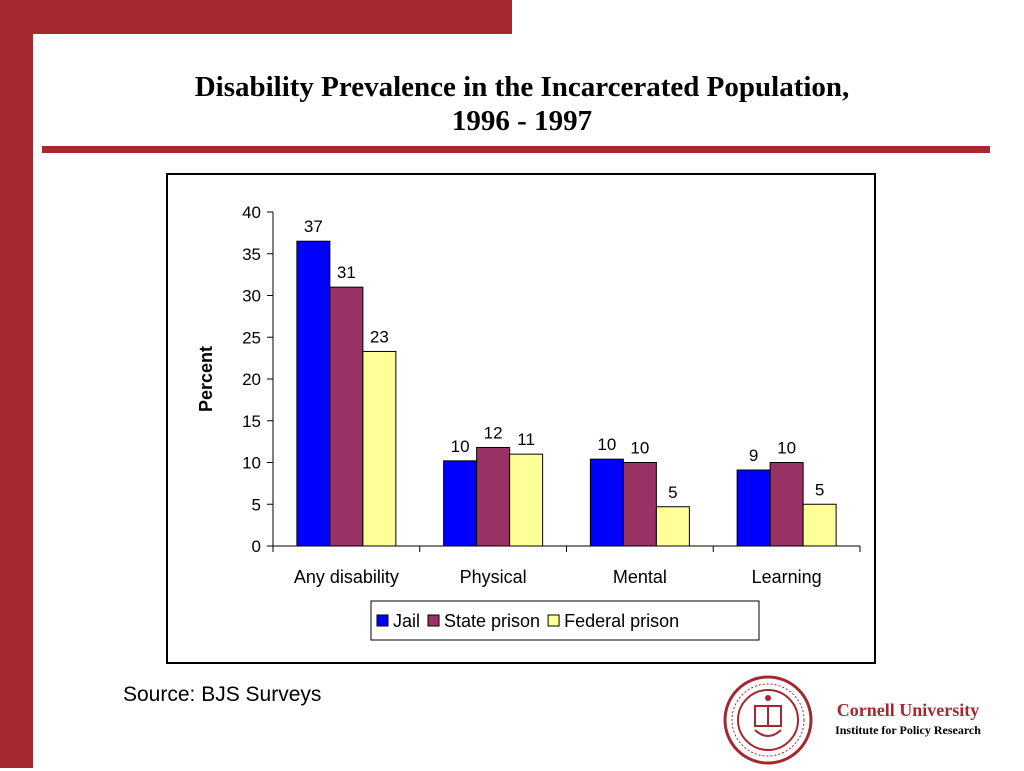  What do you see at coordinates (206, 379) in the screenshot?
I see `y-axis-label: Percent` at bounding box center [206, 379].